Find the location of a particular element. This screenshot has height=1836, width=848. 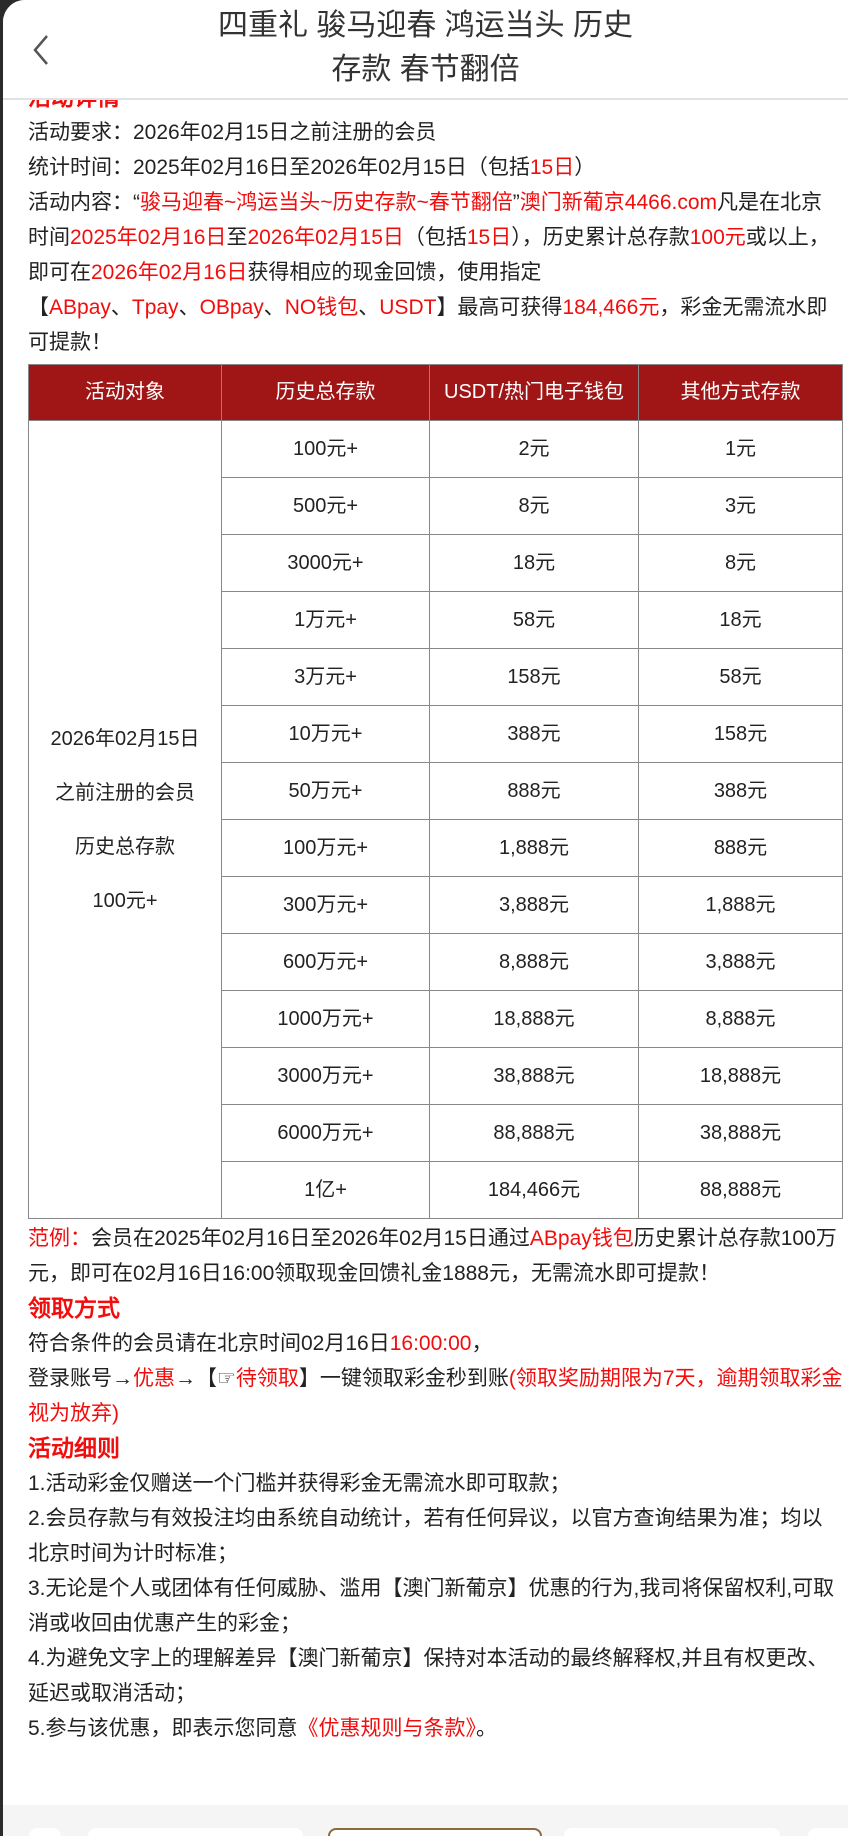

usdt-reward-cell: 2元 is located at coordinates (534, 449).